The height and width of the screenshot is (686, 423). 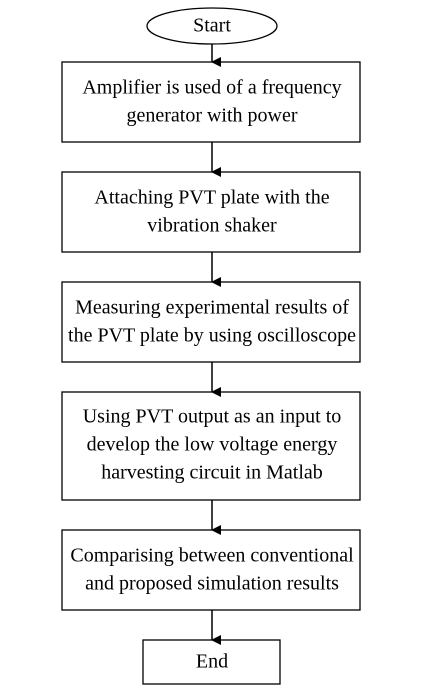 What do you see at coordinates (212, 336) in the screenshot?
I see `node-text: the PVT plate by using oscilloscope` at bounding box center [212, 336].